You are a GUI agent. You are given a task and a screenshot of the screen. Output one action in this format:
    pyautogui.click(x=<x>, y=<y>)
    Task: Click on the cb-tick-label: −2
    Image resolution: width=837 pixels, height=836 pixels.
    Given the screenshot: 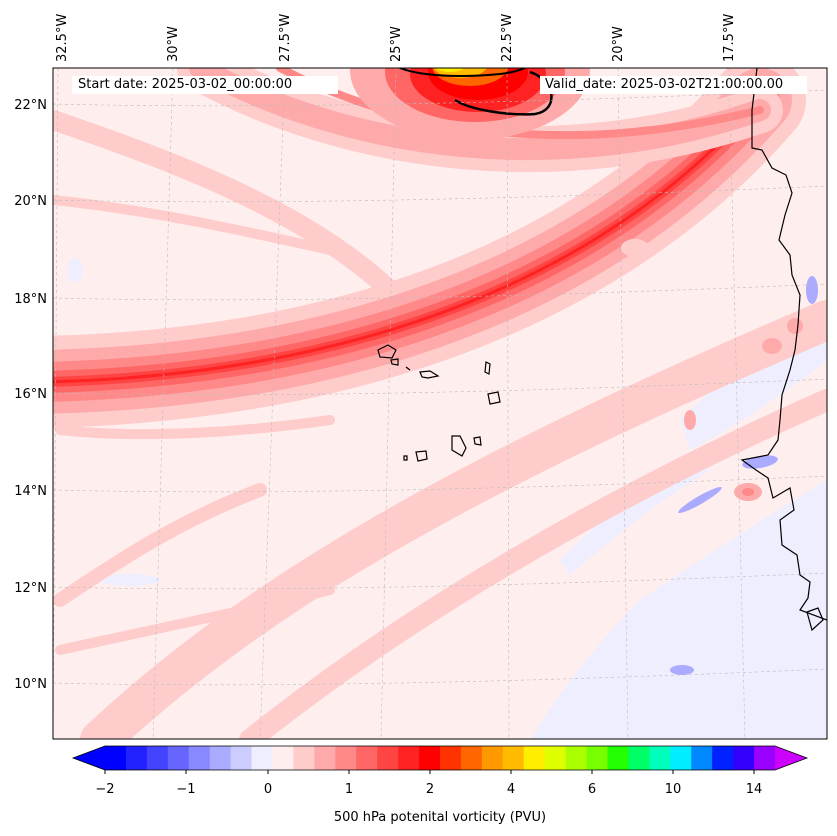 What is the action you would take?
    pyautogui.click(x=104, y=789)
    